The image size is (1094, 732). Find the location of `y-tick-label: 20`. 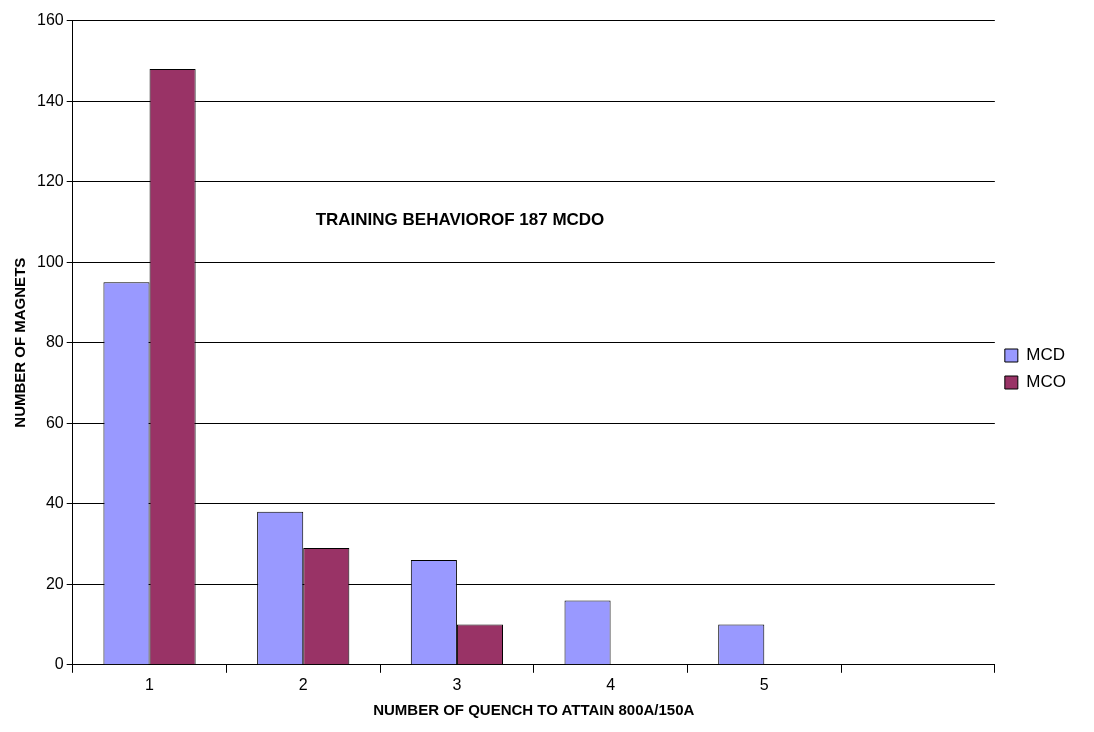

y-tick-label: 20 is located at coordinates (54, 583).